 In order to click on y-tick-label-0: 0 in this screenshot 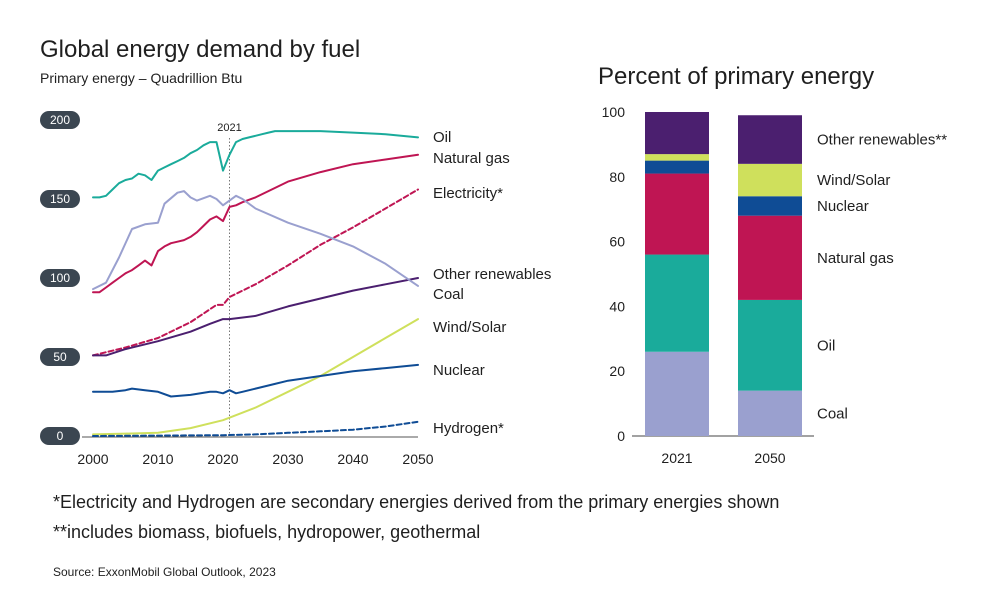, I will do `click(60, 436)`.